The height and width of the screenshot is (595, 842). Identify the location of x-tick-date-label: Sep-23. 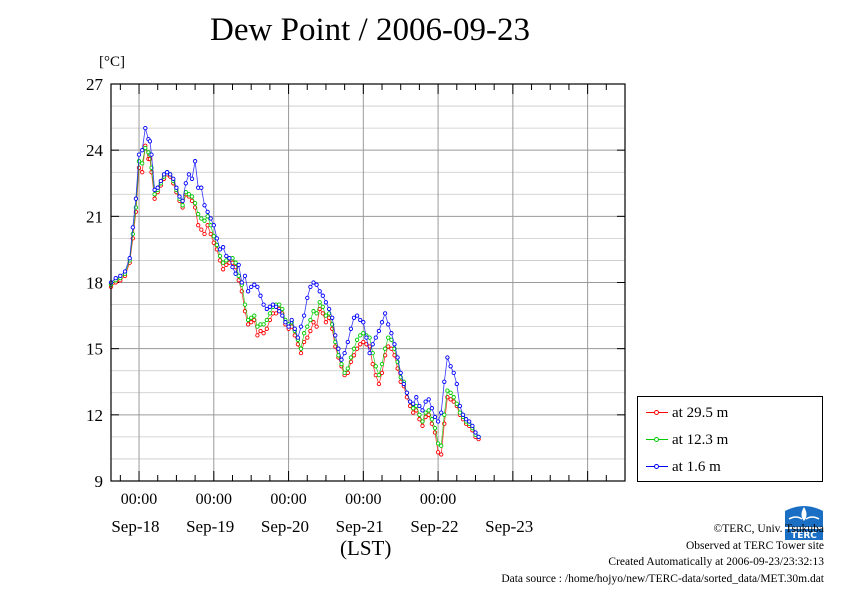
(509, 526).